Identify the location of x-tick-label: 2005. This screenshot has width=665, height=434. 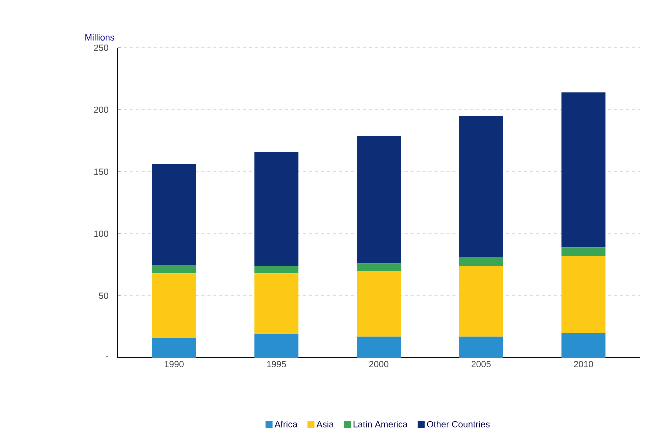
(481, 364).